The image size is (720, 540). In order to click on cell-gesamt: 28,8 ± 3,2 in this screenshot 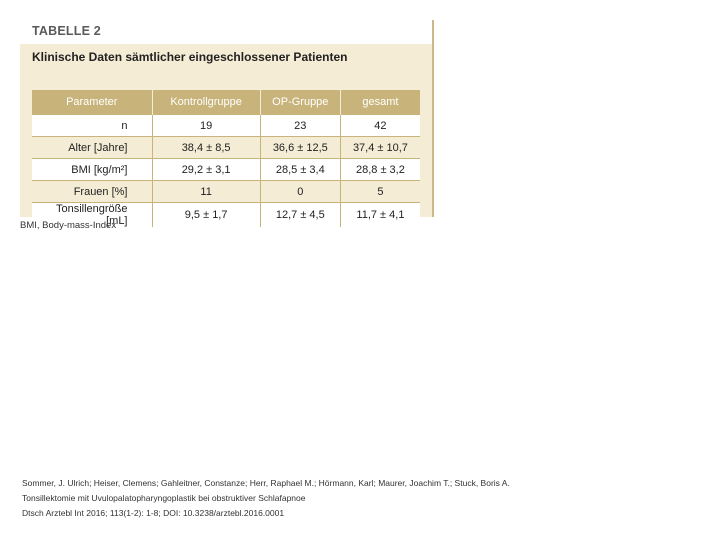, I will do `click(380, 169)`.